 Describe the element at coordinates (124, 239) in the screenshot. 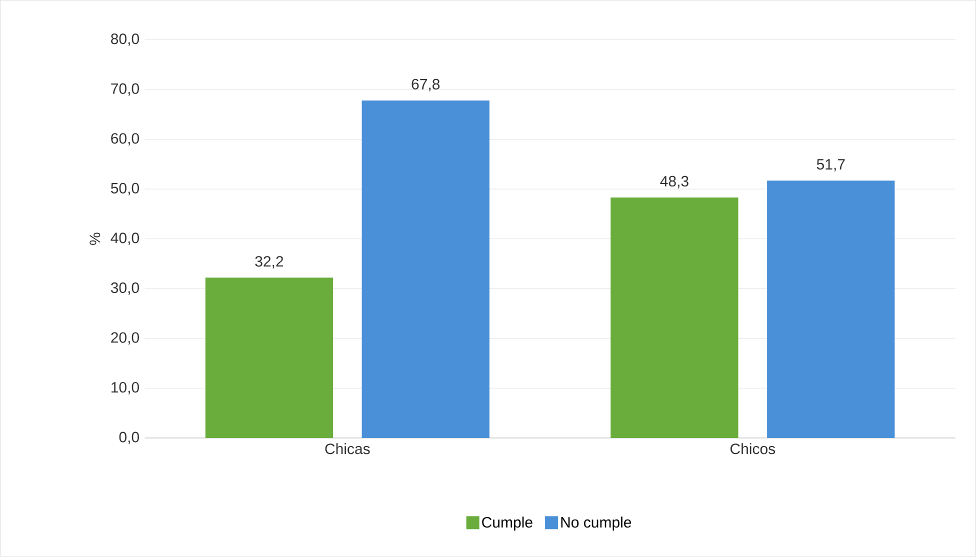

I see `y-tick-label: 40,0` at that location.